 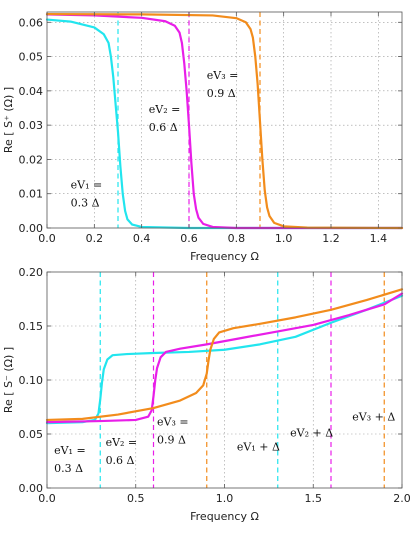 I want to click on y-tick-label: 0.04, so click(x=31, y=91).